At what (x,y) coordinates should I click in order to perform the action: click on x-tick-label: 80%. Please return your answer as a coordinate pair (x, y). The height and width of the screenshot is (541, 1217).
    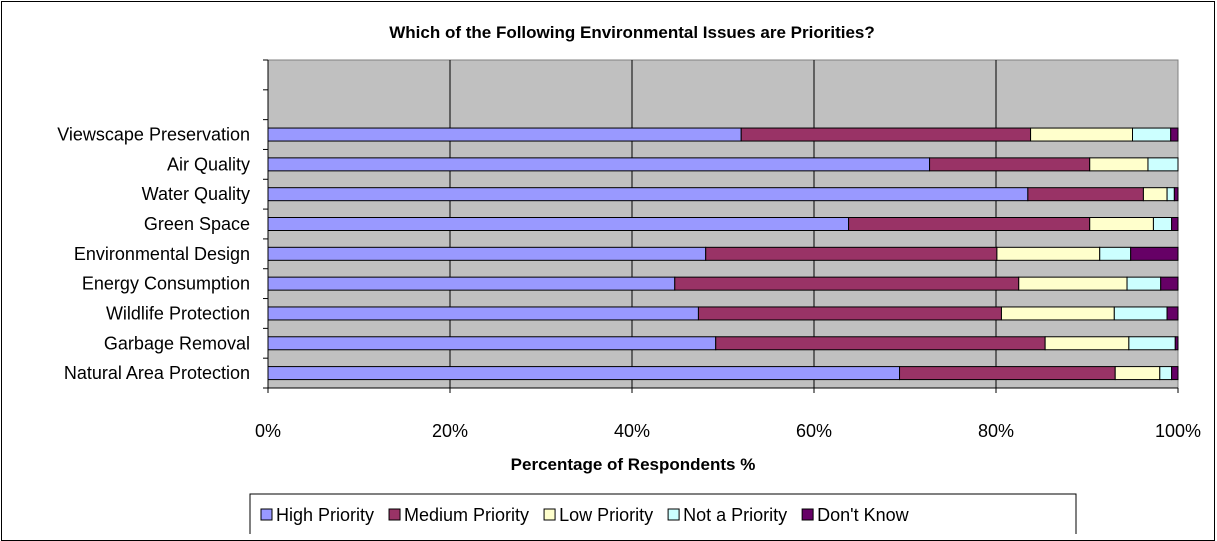
    Looking at the image, I should click on (996, 431).